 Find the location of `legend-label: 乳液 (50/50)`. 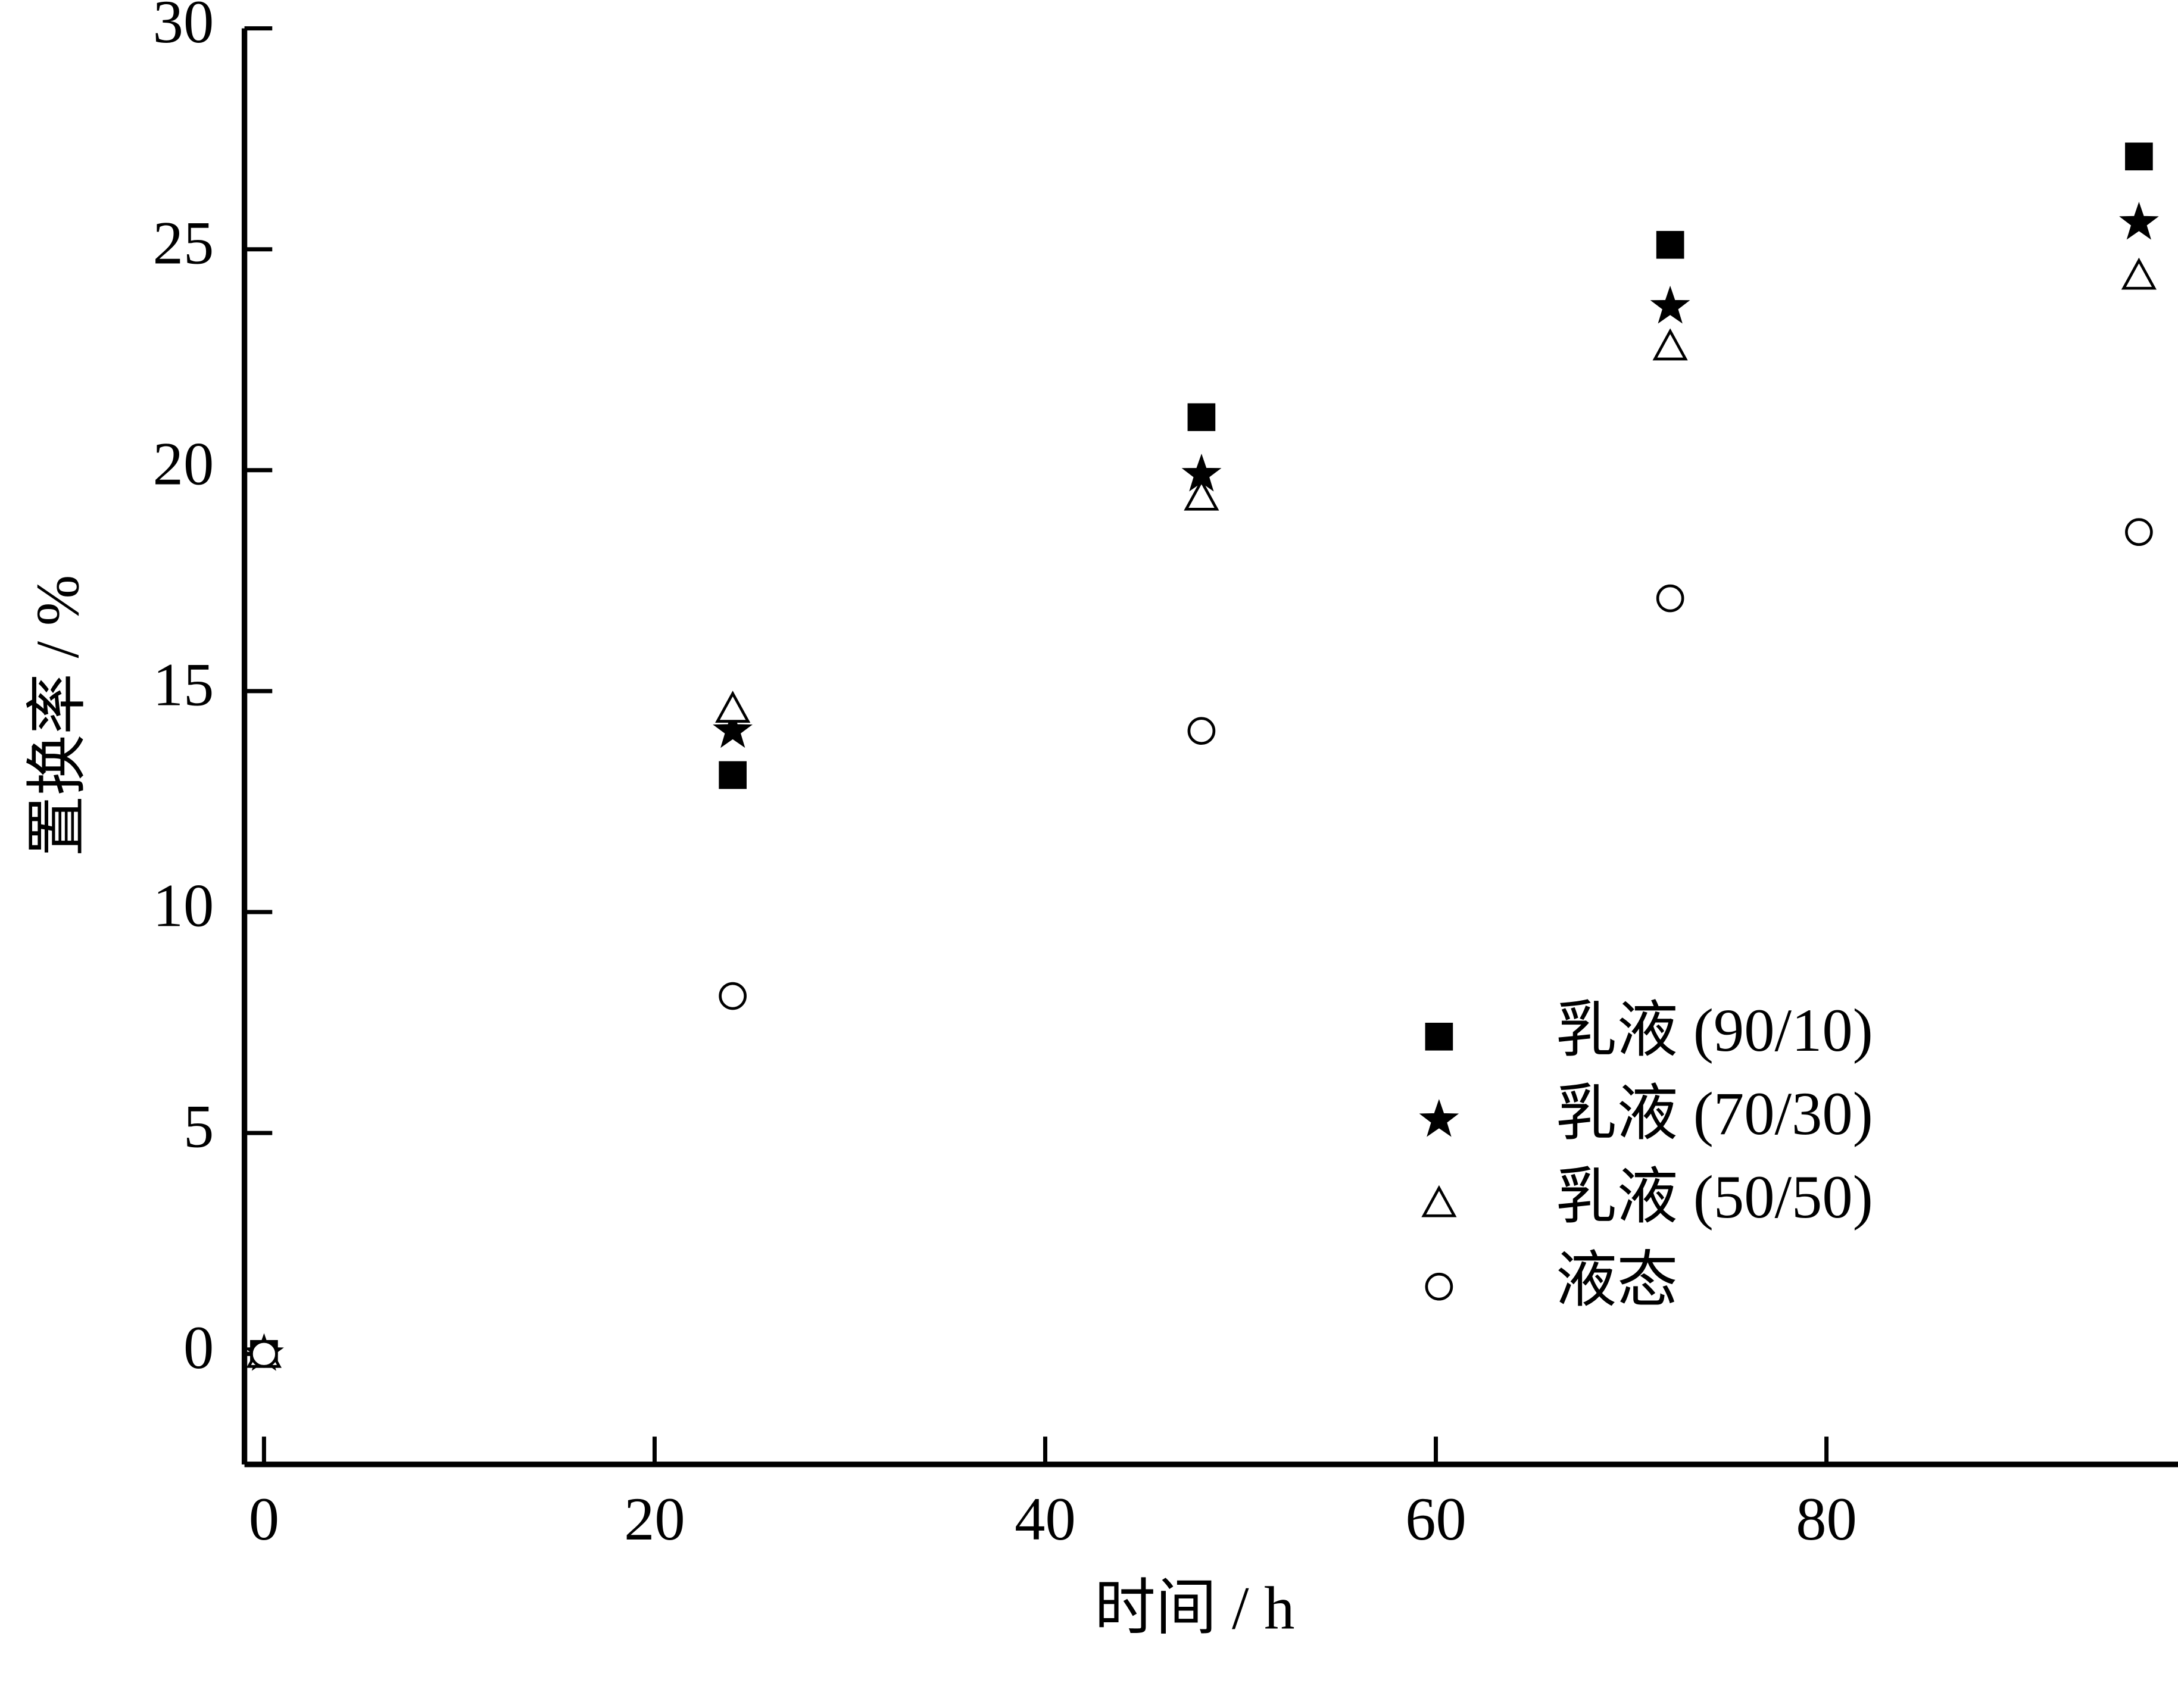

legend-label: 乳液 (50/50) is located at coordinates (1714, 1198).